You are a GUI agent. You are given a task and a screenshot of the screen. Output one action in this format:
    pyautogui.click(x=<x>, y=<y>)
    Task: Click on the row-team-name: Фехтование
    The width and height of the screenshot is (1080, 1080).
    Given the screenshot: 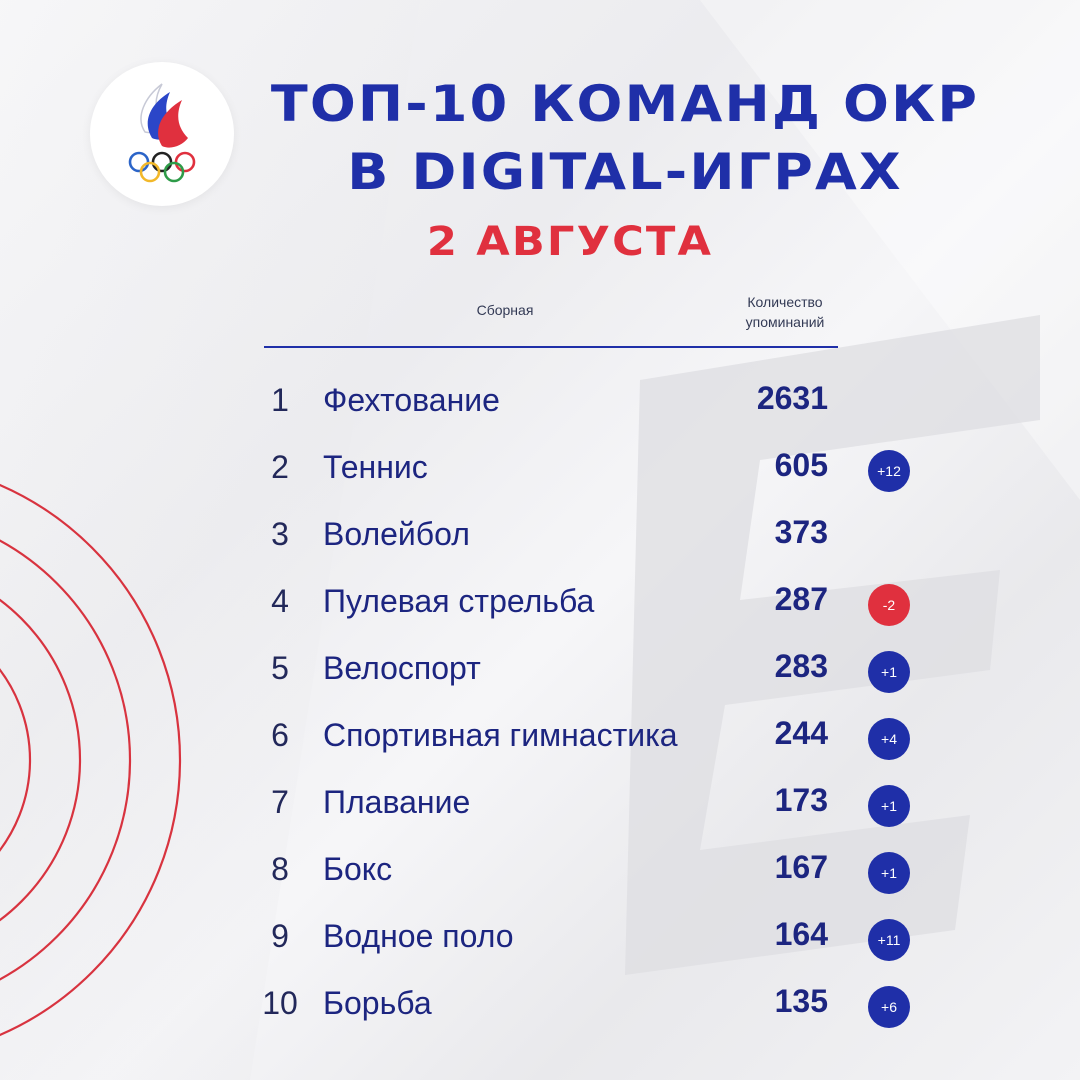 What is the action you would take?
    pyautogui.click(x=411, y=400)
    